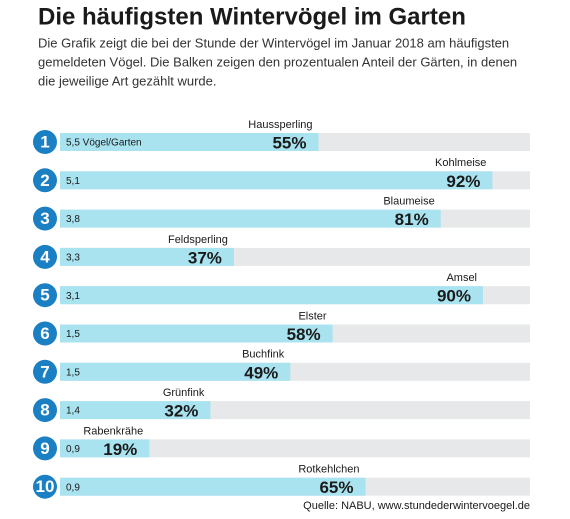  Describe the element at coordinates (280, 125) in the screenshot. I see `category-label: Haussperling` at that location.